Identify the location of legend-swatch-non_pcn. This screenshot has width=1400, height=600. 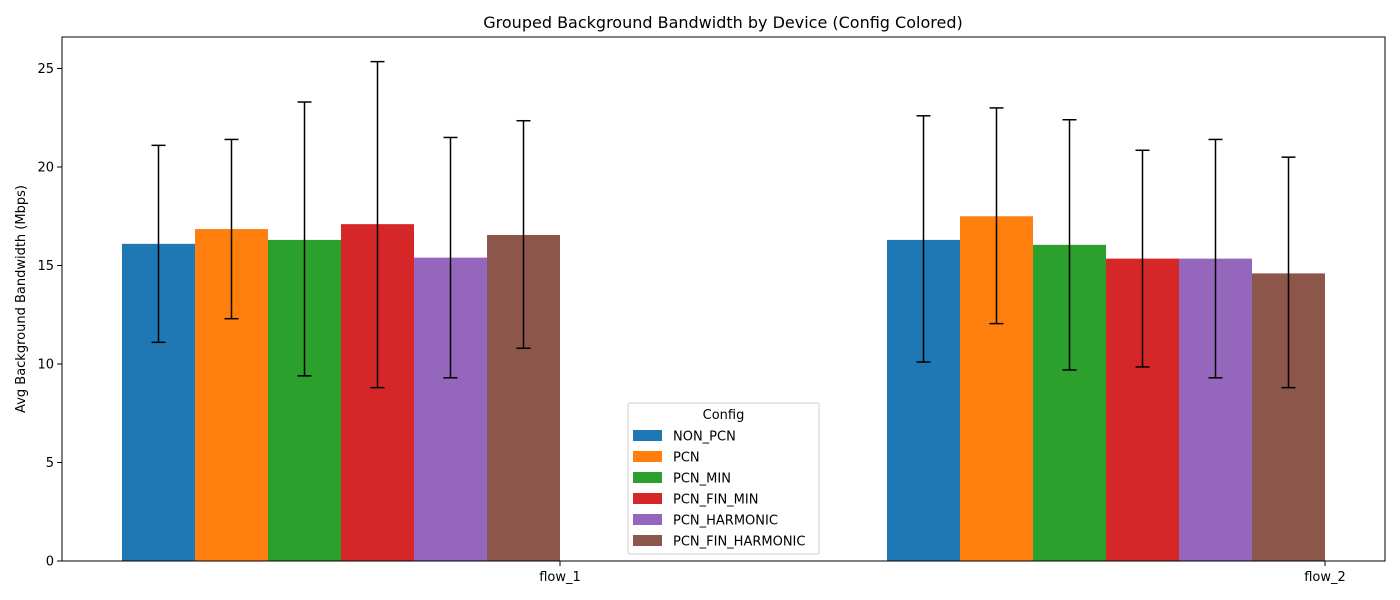
(647, 435).